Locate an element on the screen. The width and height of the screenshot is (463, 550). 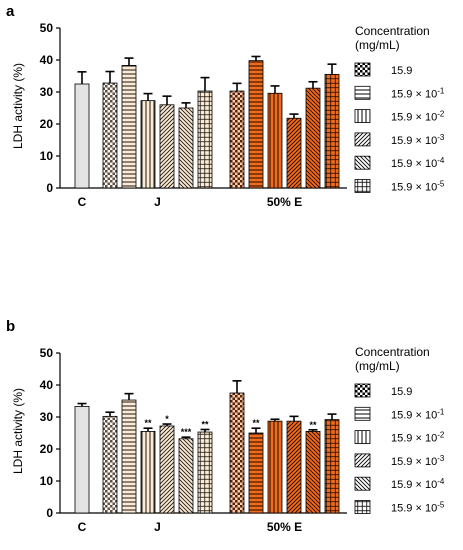
significance-label: *** is located at coordinates (186, 432).